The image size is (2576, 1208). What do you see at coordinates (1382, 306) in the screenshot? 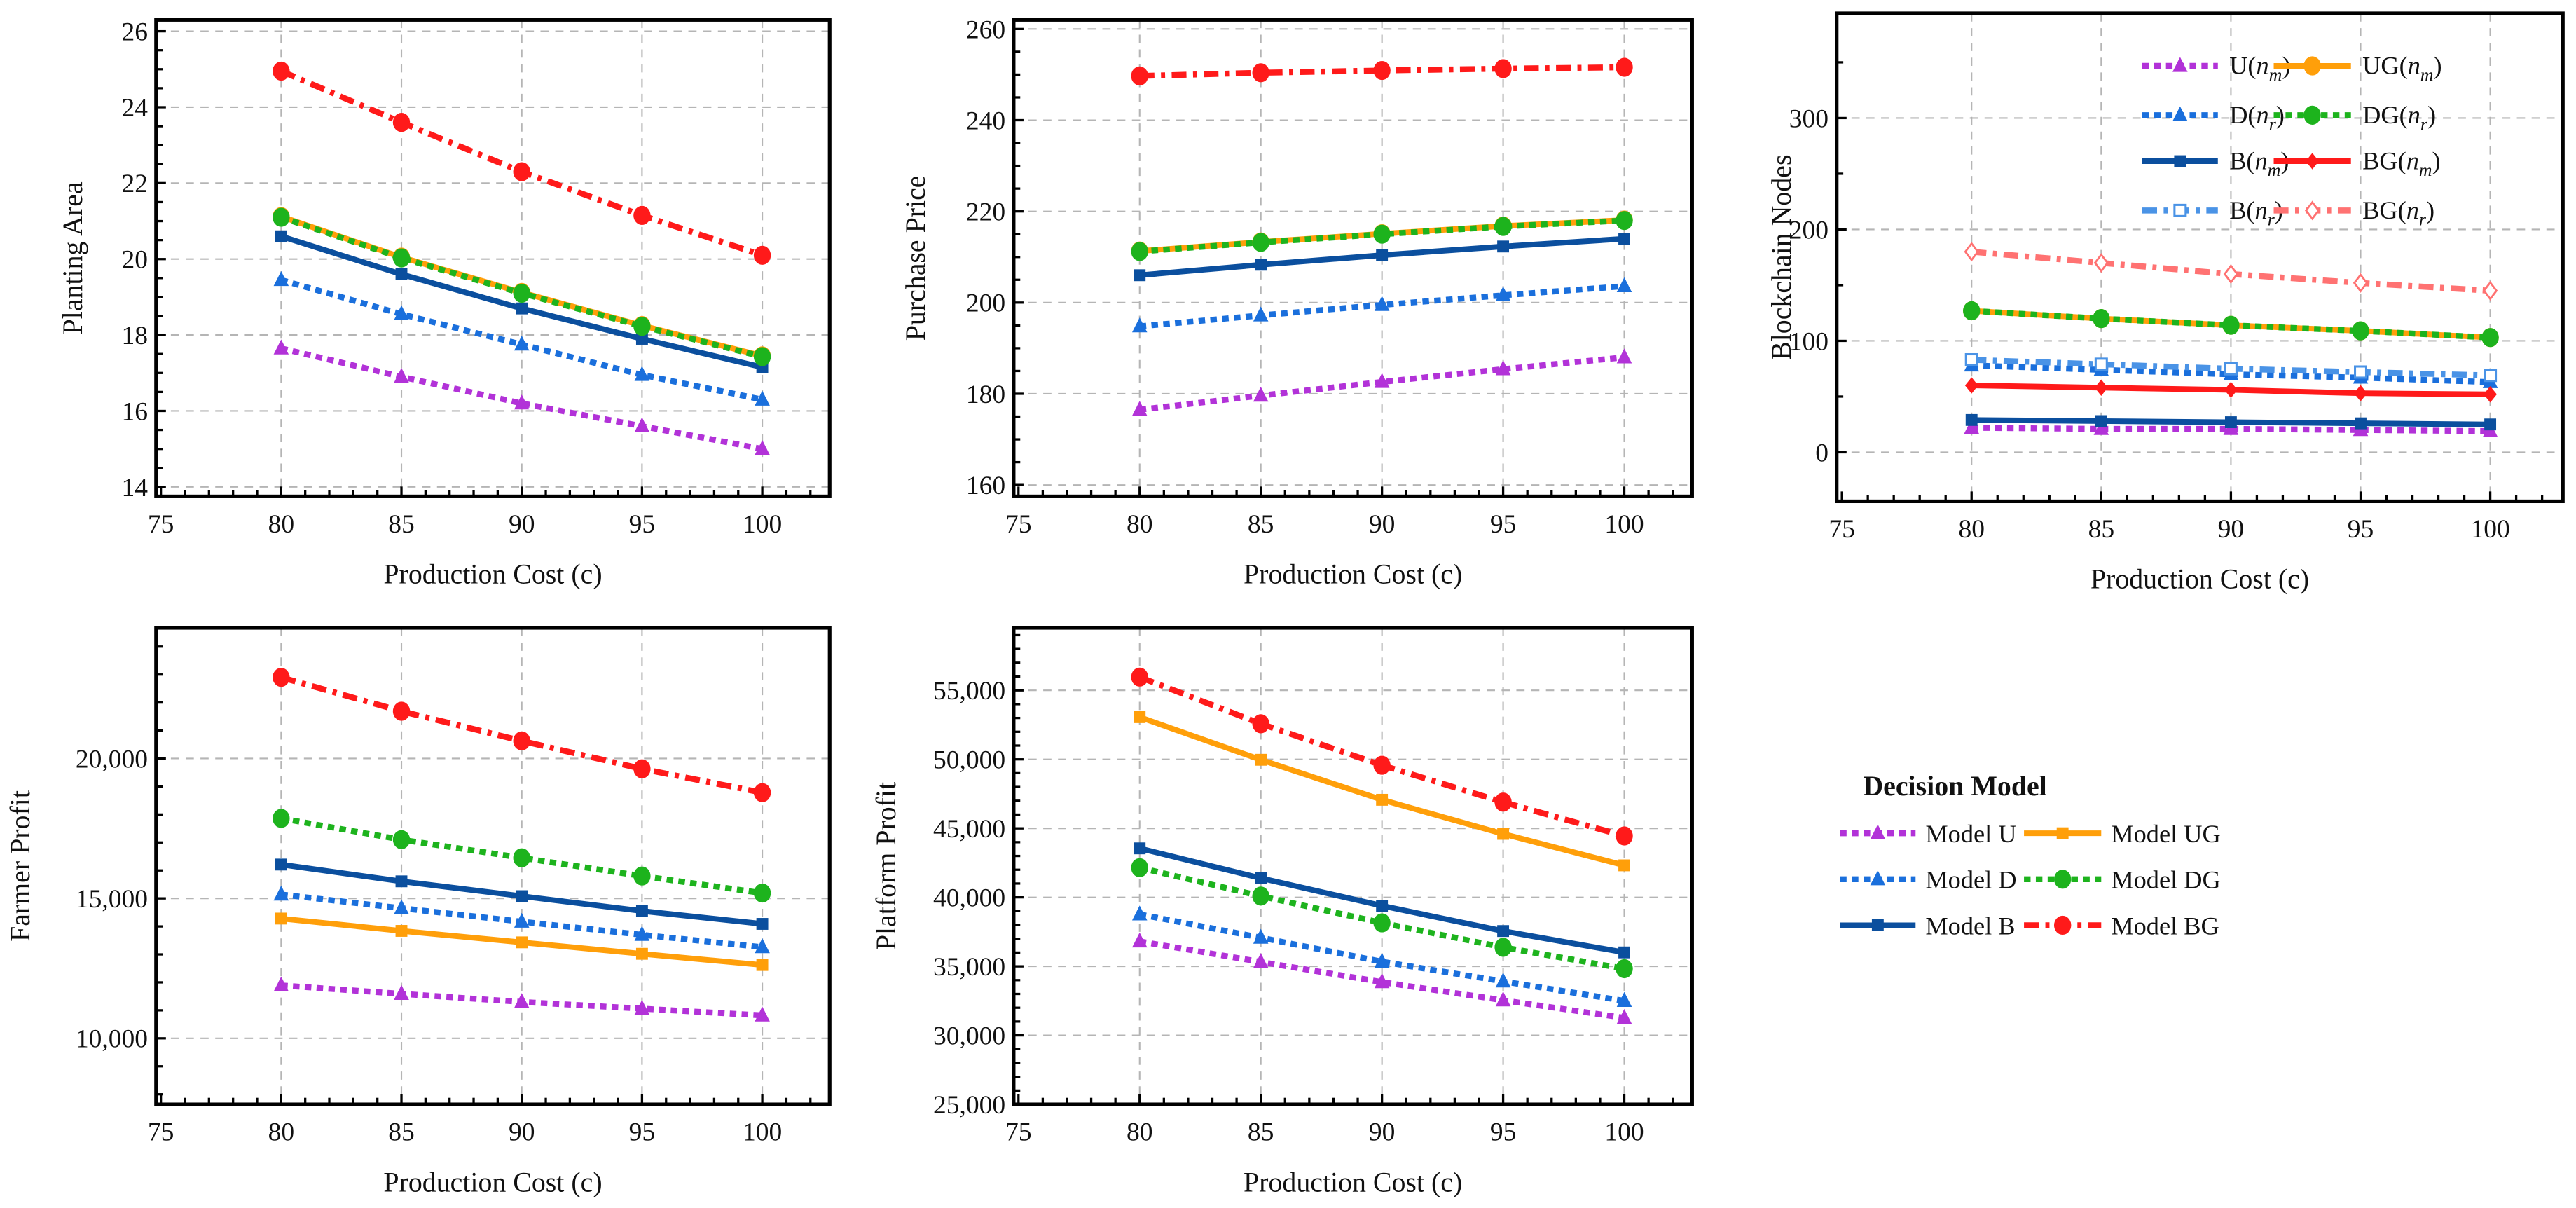
I see `series-line-model-d` at bounding box center [1382, 306].